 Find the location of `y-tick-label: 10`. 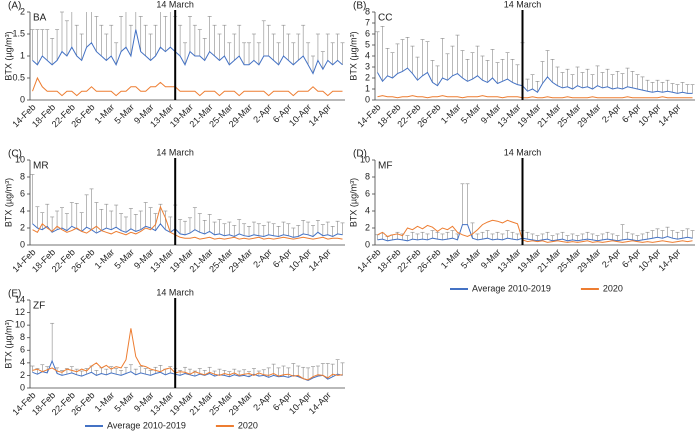

y-tick-label: 10 is located at coordinates (20, 159).